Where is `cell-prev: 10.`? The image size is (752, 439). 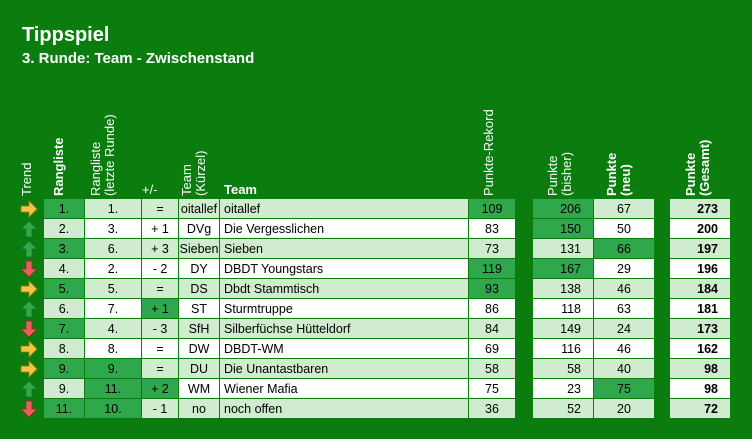
cell-prev: 10. is located at coordinates (113, 408).